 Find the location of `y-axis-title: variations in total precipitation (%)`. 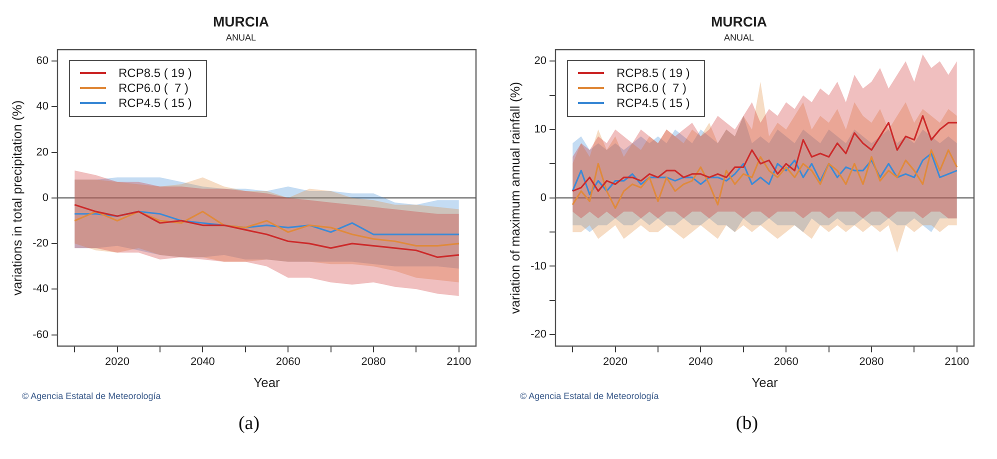

y-axis-title: variations in total precipitation (%) is located at coordinates (16, 198).